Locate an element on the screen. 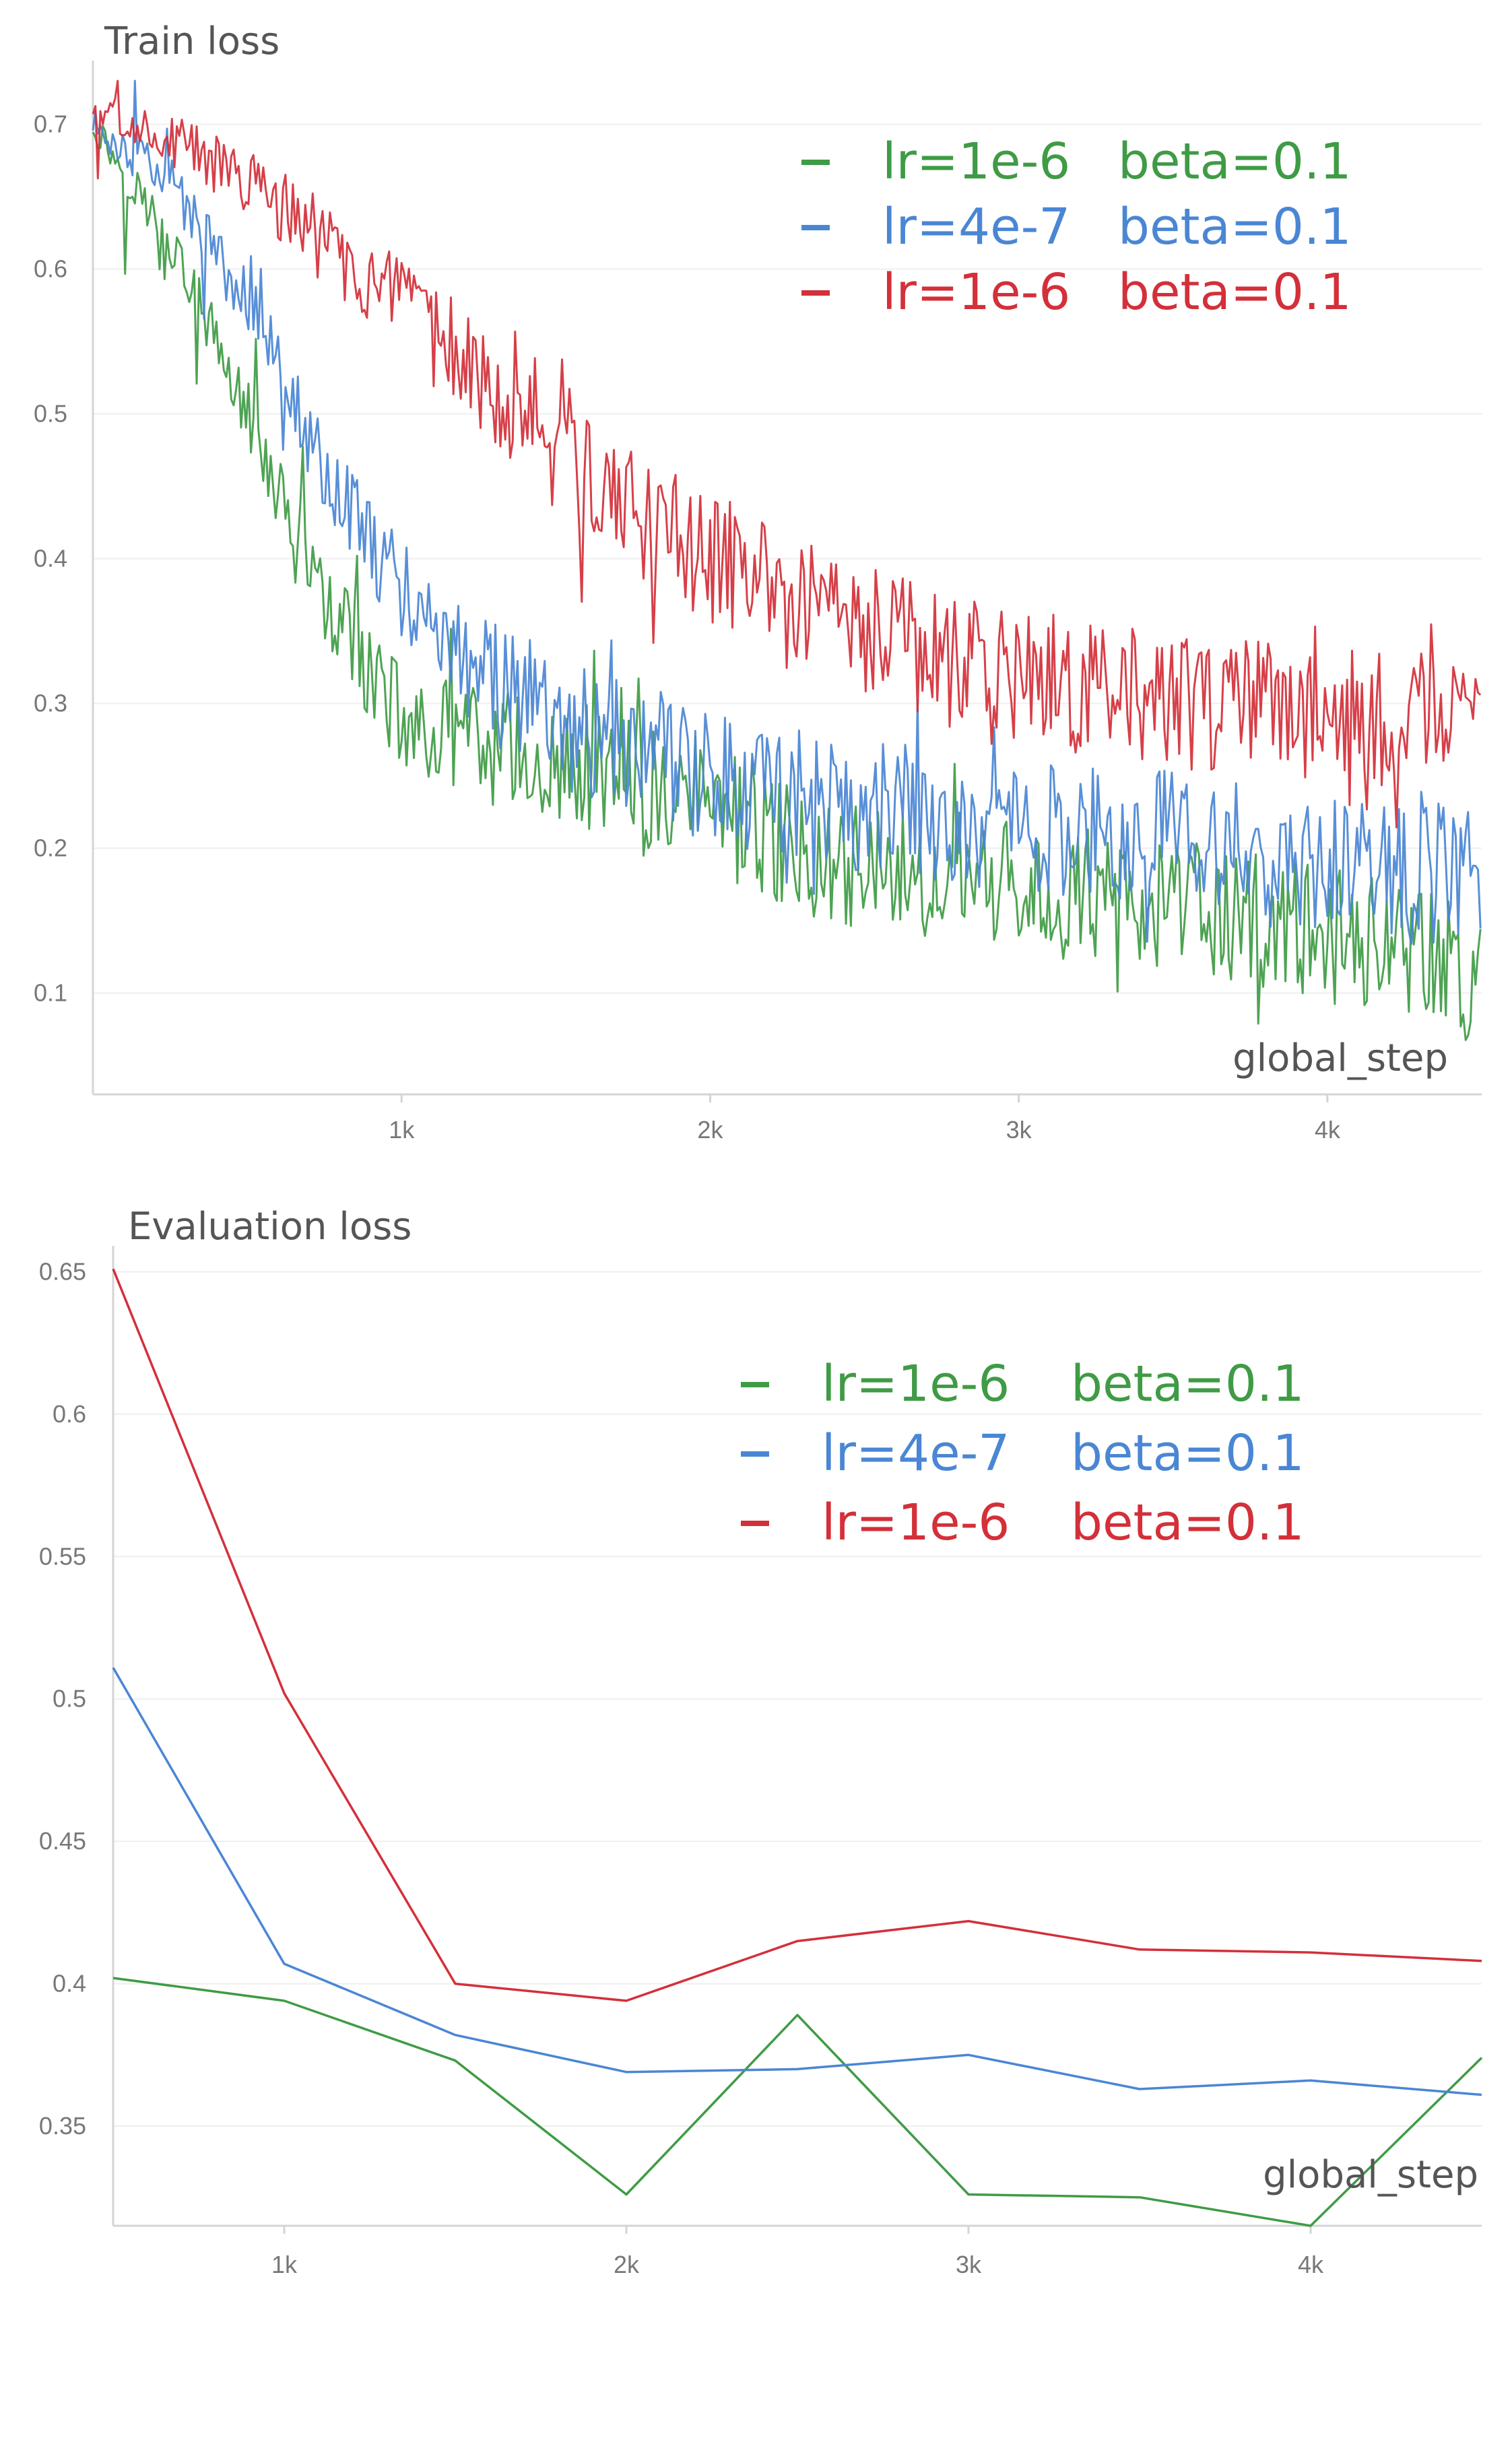  eval-legend-label-lr: lr=4e-7 is located at coordinates (916, 1453).